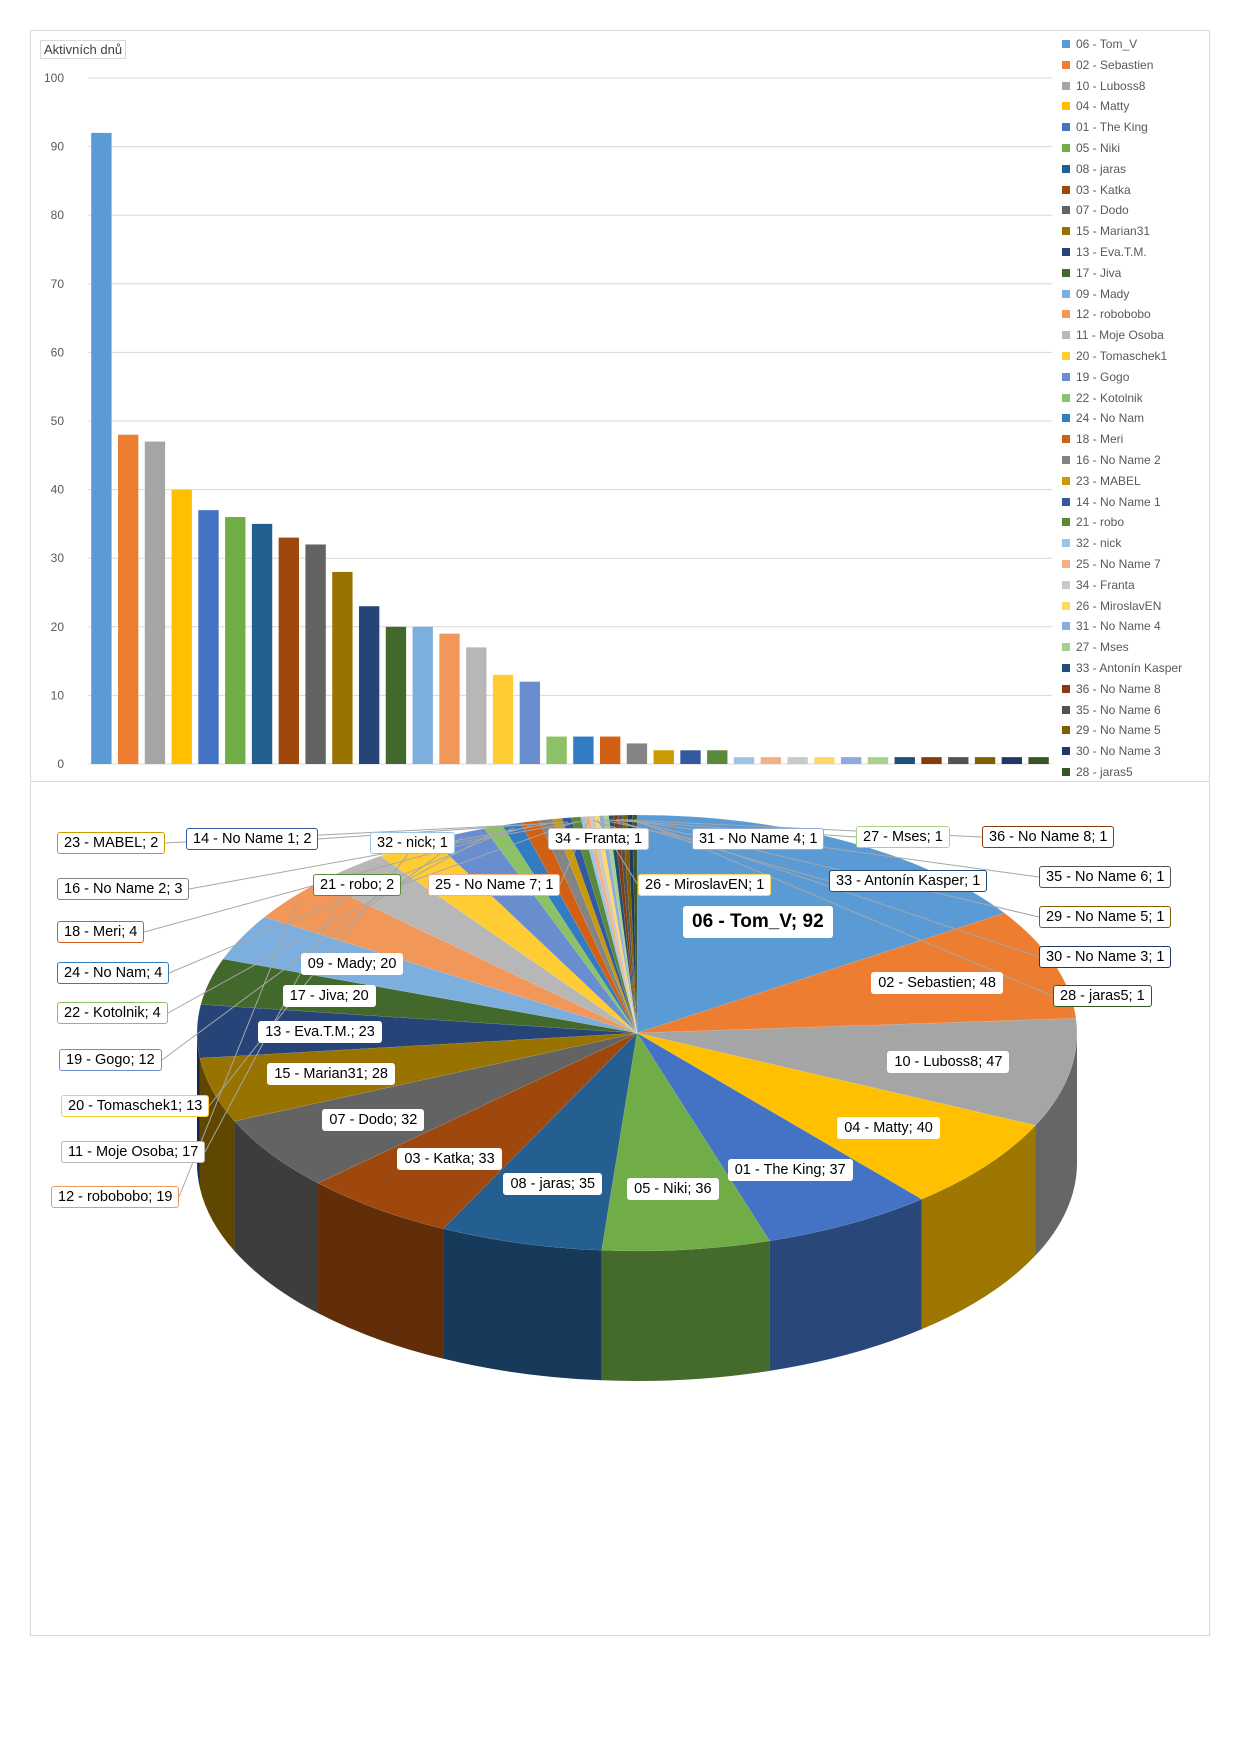 This screenshot has width=1240, height=1754. I want to click on pie-label-30-no-name-3: 30 - No Name 3; 1, so click(1105, 957).